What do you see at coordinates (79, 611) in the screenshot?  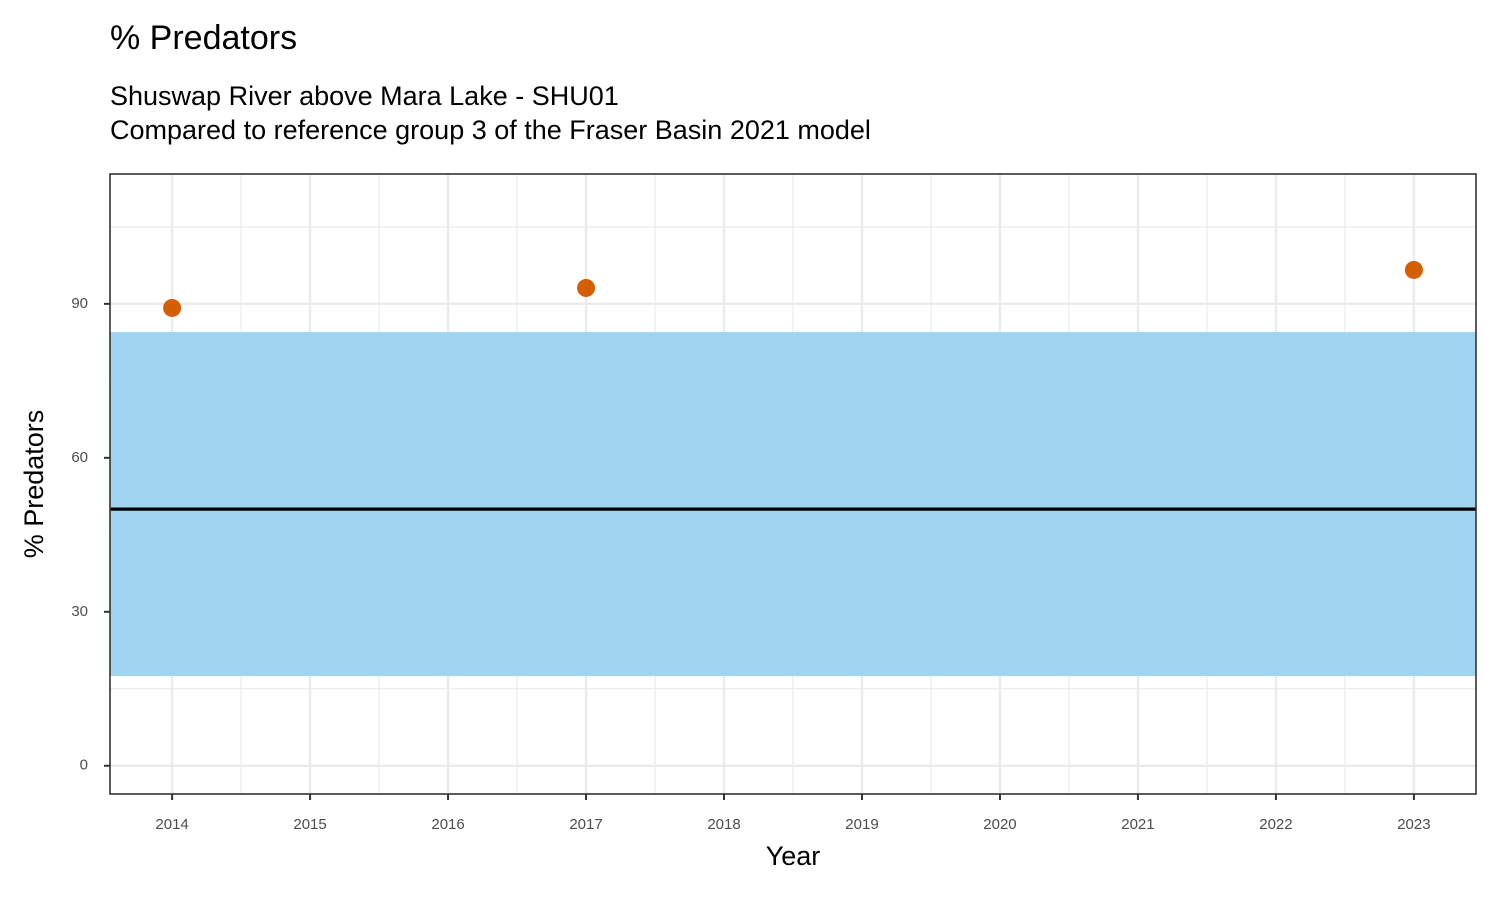 I see `y-tick-label: 30` at bounding box center [79, 611].